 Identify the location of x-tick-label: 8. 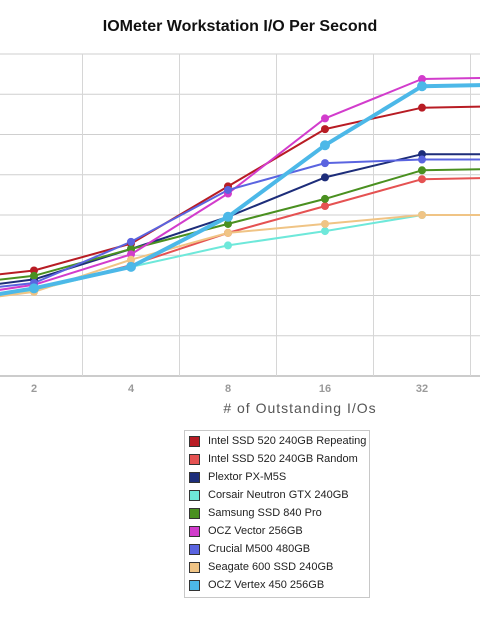
(228, 389).